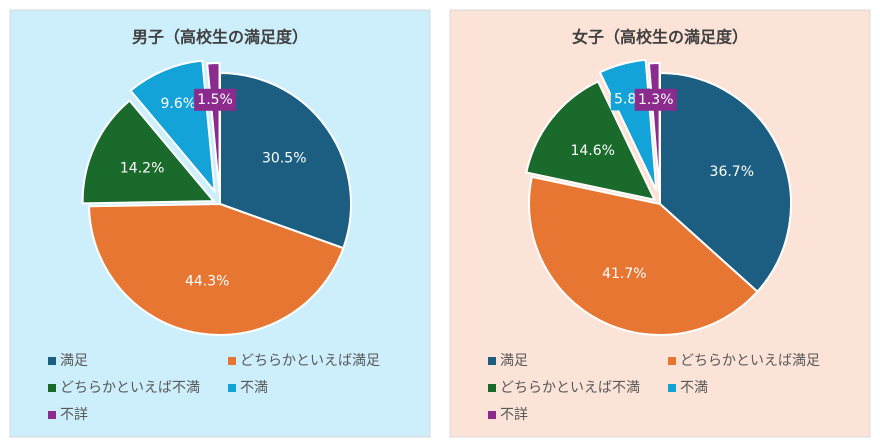 This screenshot has height=447, width=880. Describe the element at coordinates (592, 151) in the screenshot. I see `data-label: 14.6%` at that location.